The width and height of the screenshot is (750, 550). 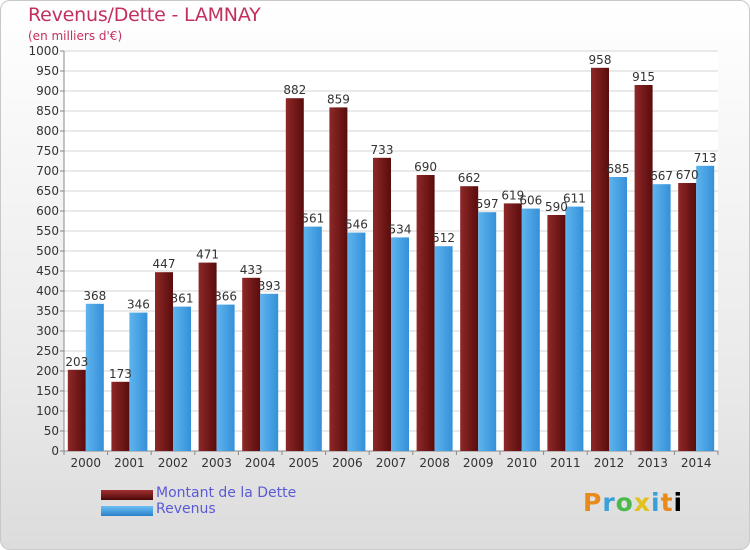 What do you see at coordinates (425, 167) in the screenshot?
I see `data-label-debt: 690` at bounding box center [425, 167].